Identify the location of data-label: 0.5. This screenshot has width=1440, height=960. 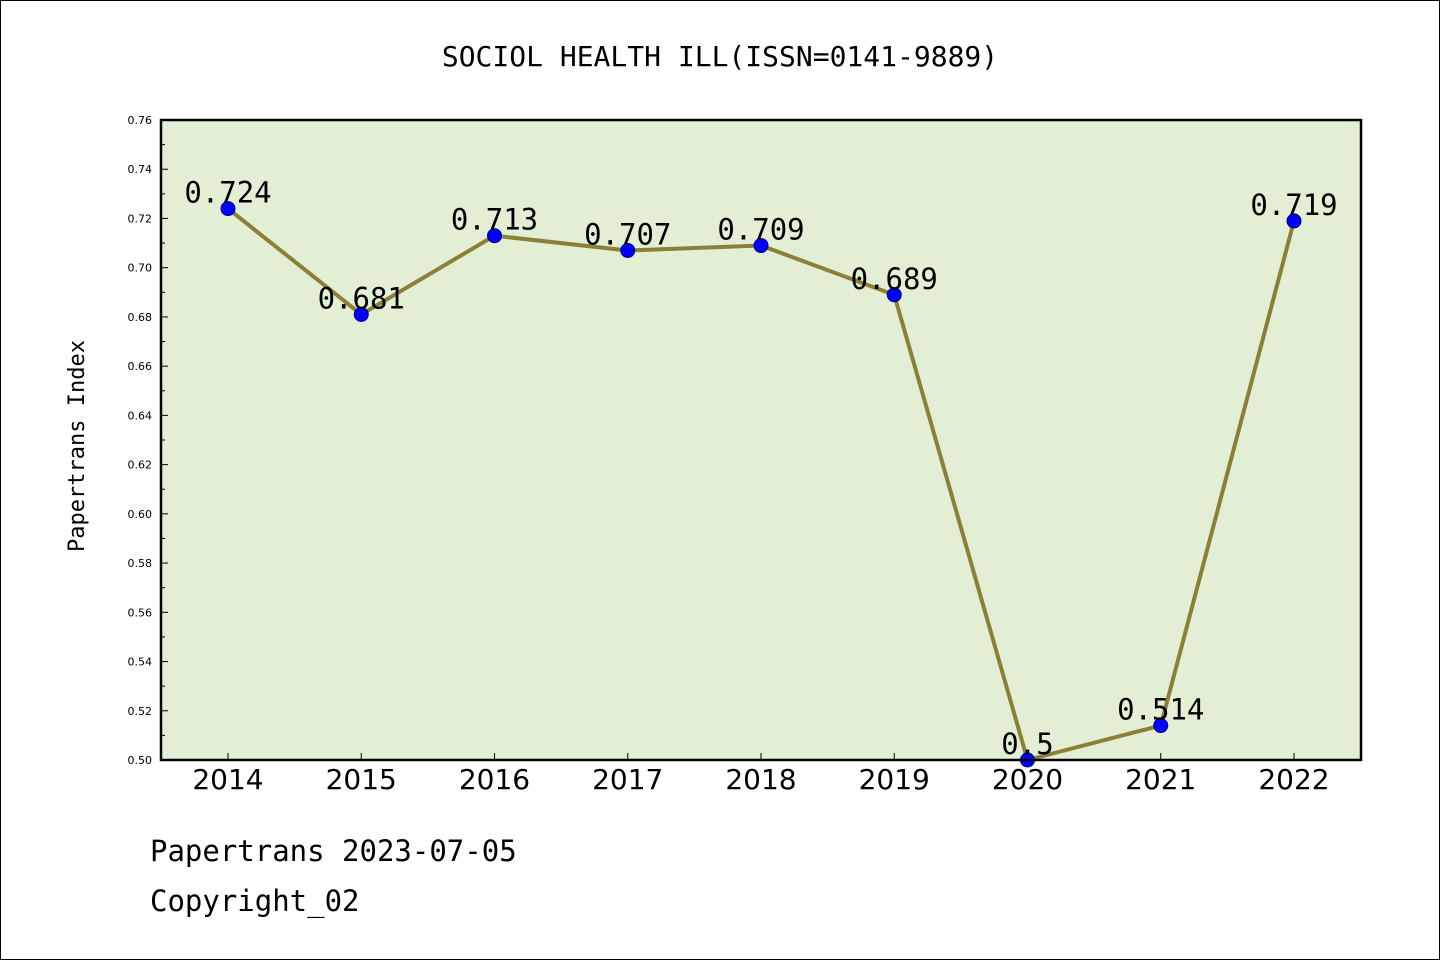
(1027, 744).